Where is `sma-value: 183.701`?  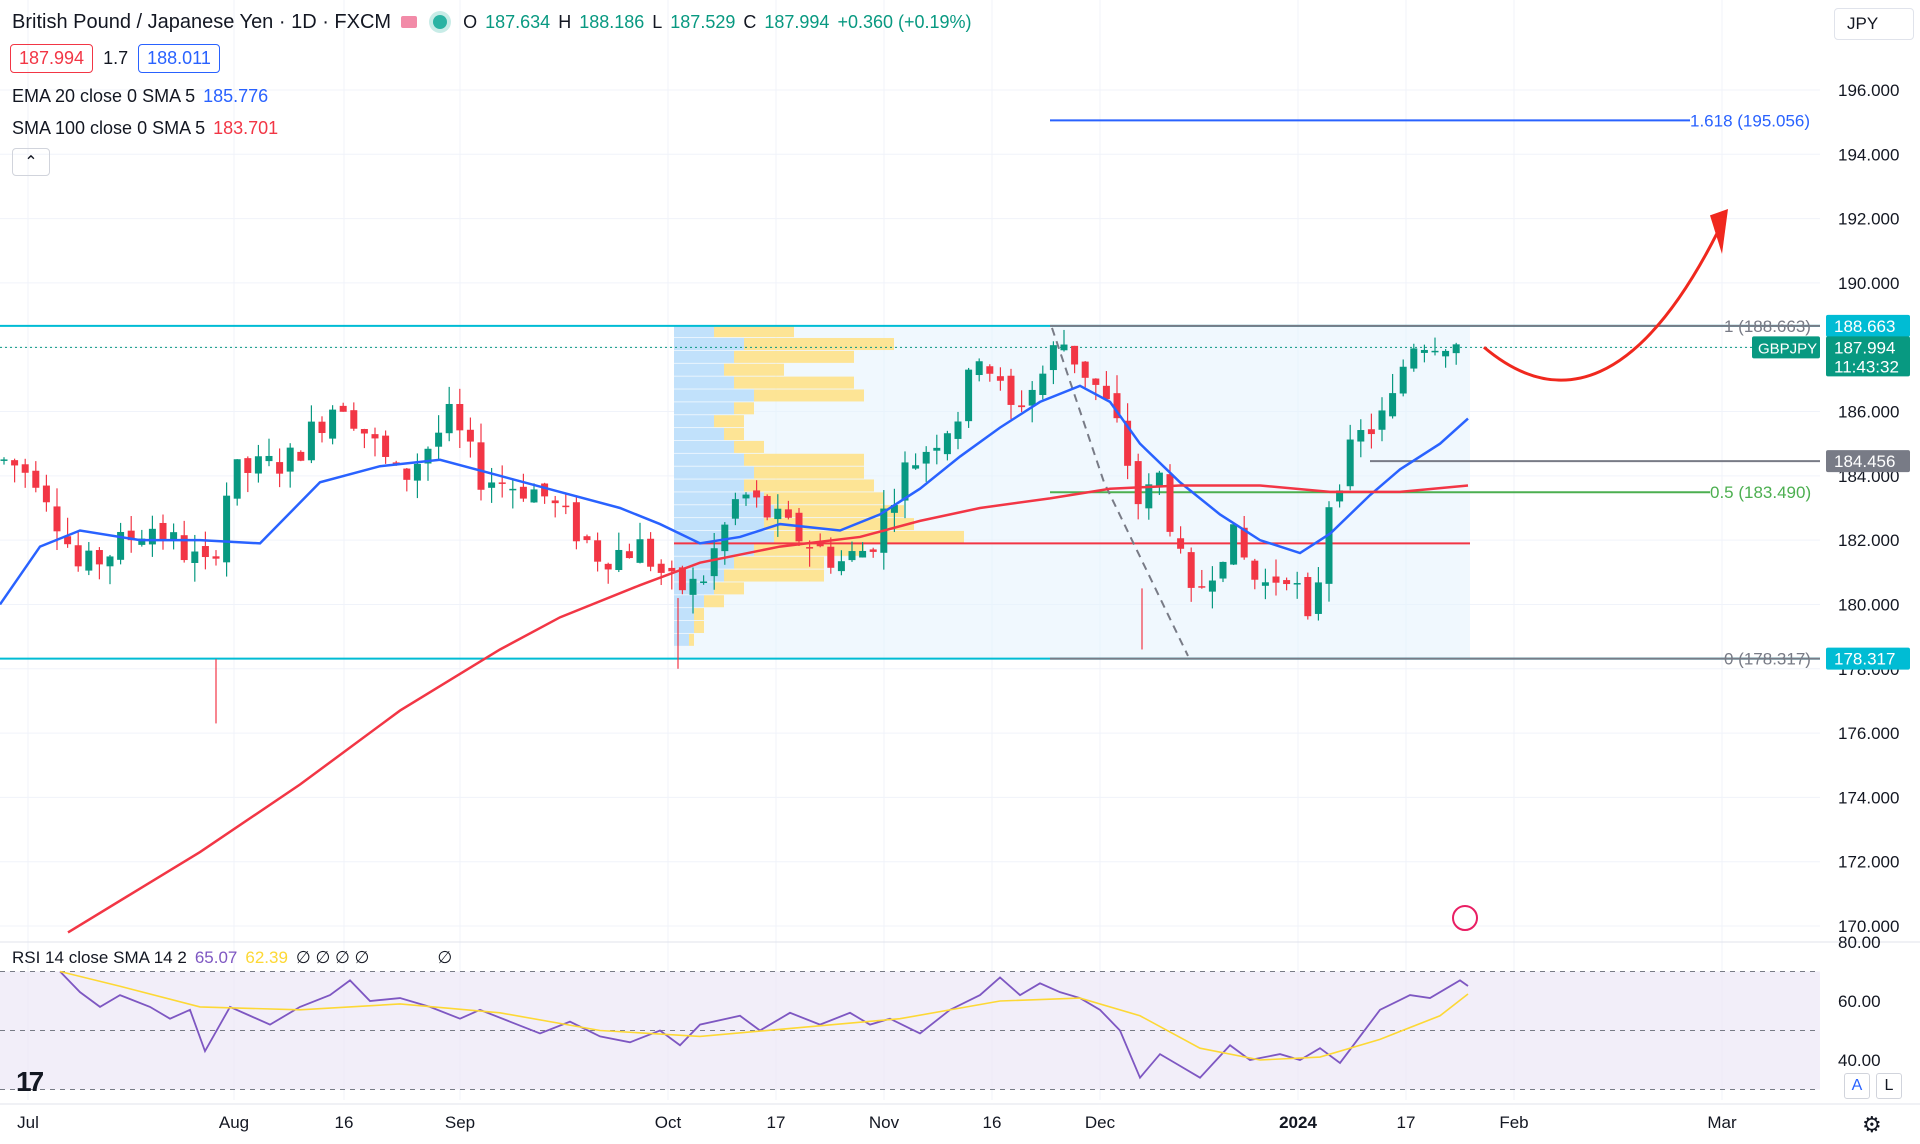
sma-value: 183.701 is located at coordinates (246, 128).